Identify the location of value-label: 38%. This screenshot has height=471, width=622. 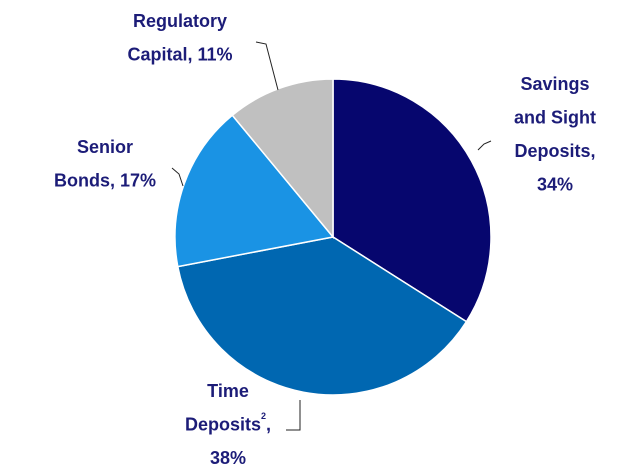
(228, 458).